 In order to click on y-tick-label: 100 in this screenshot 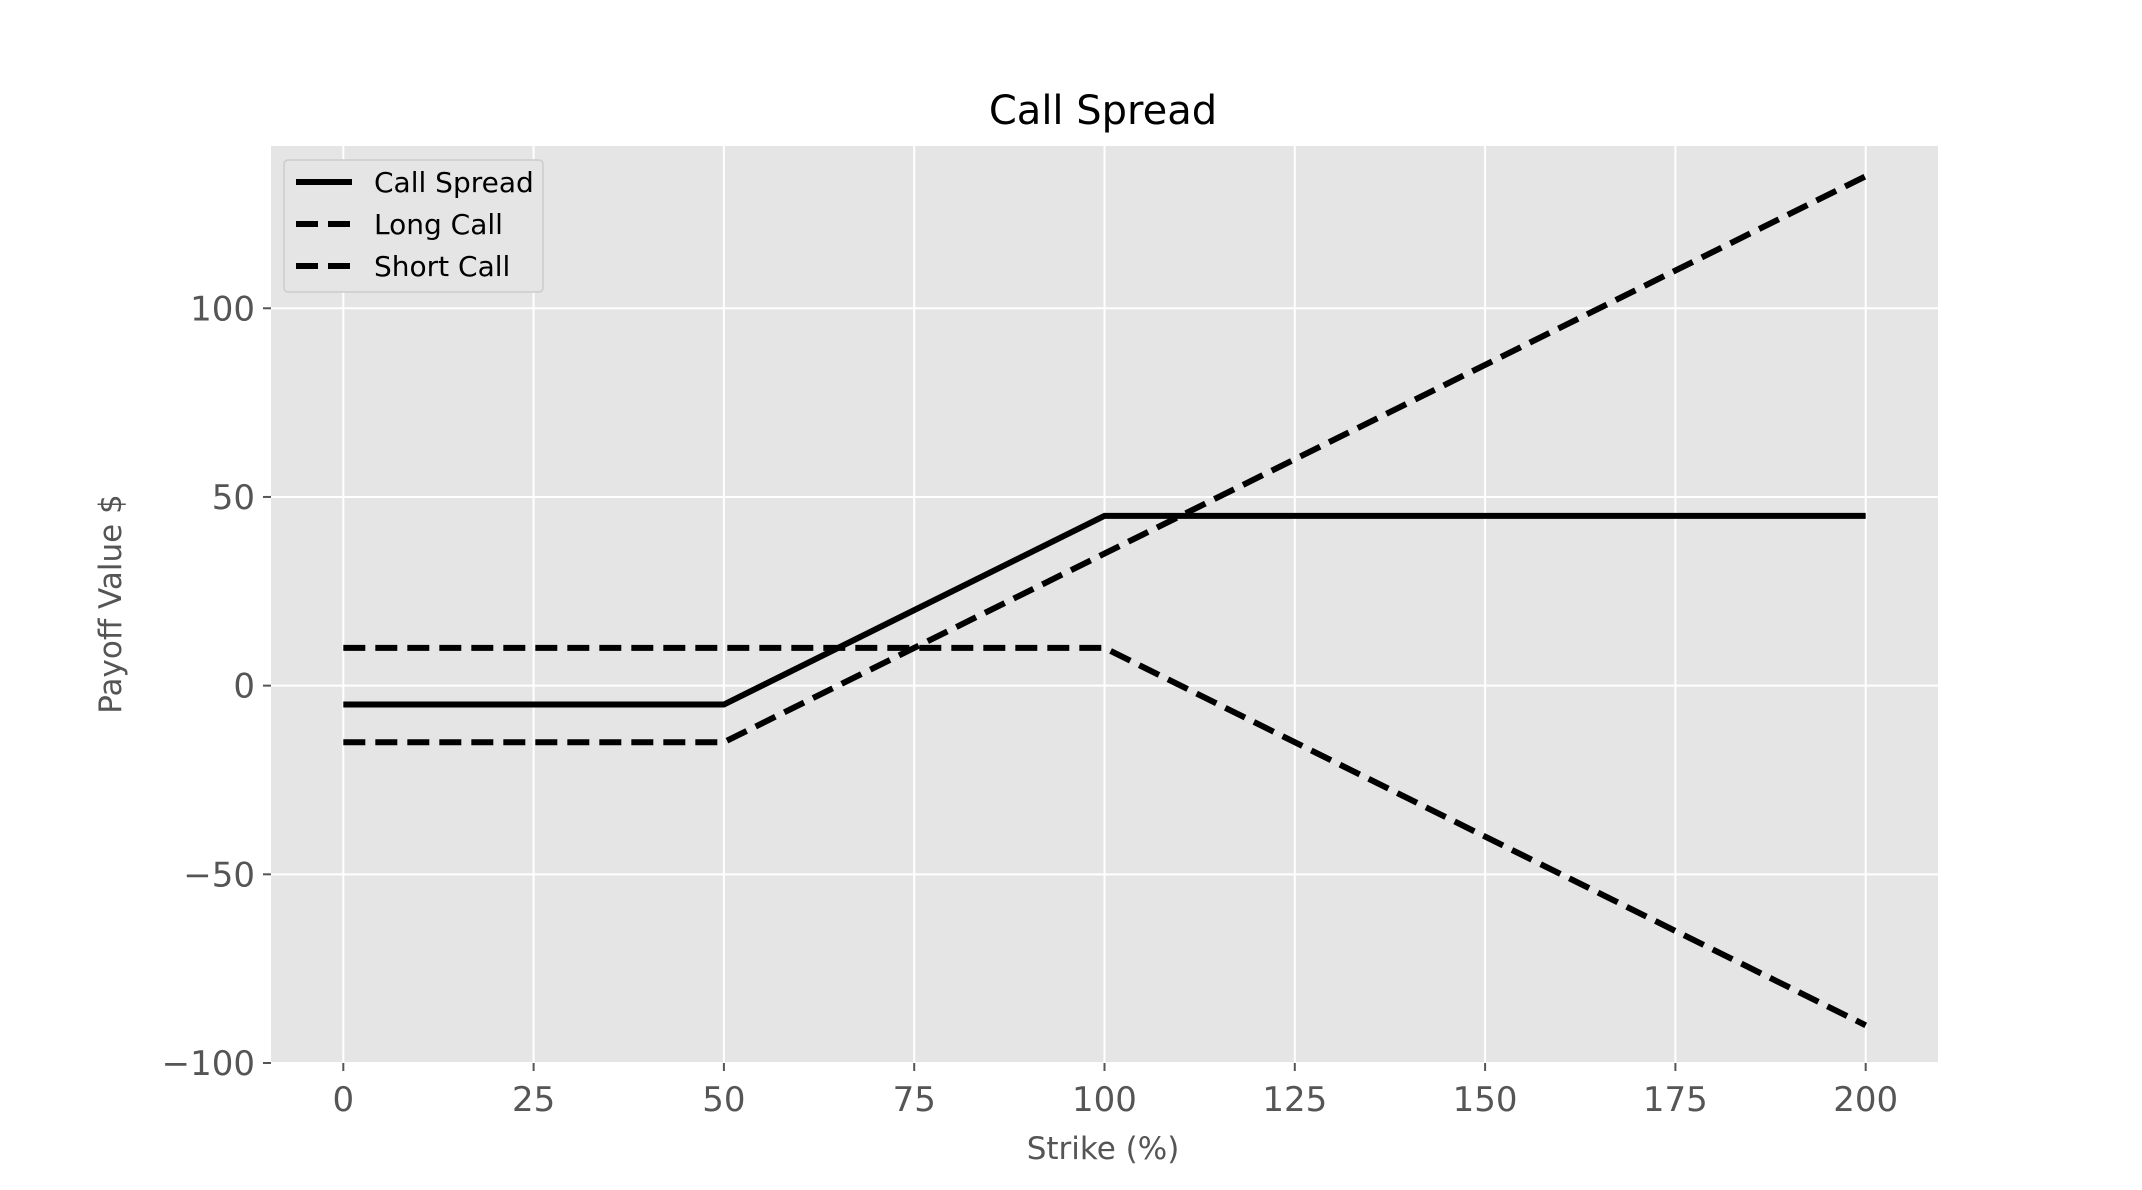, I will do `click(222, 309)`.